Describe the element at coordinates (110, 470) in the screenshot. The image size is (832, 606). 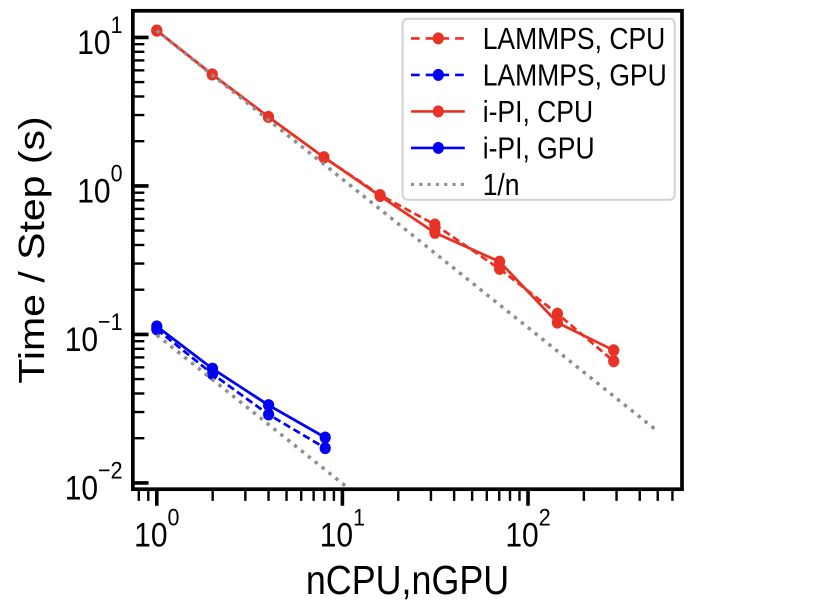
I see `svg-text: −2` at that location.